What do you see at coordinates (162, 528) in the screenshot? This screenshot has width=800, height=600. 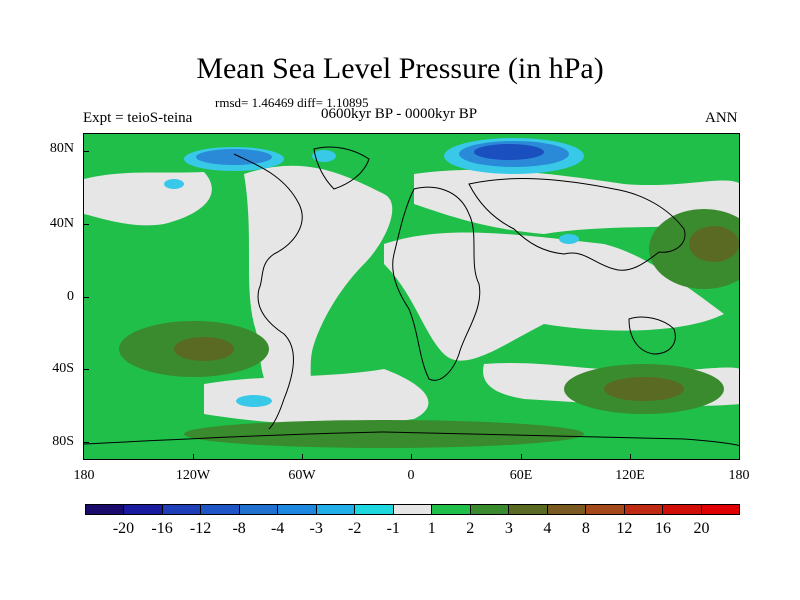 I see `colorbar-label: -16` at bounding box center [162, 528].